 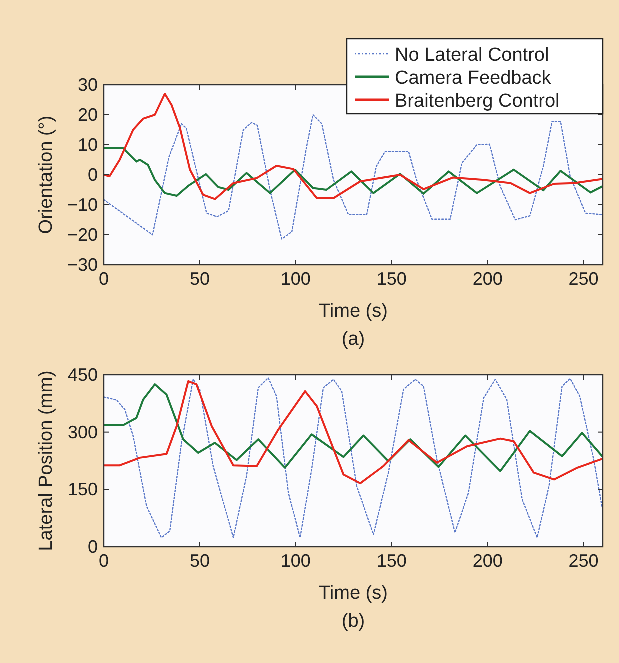 I want to click on text: (b), so click(x=354, y=621).